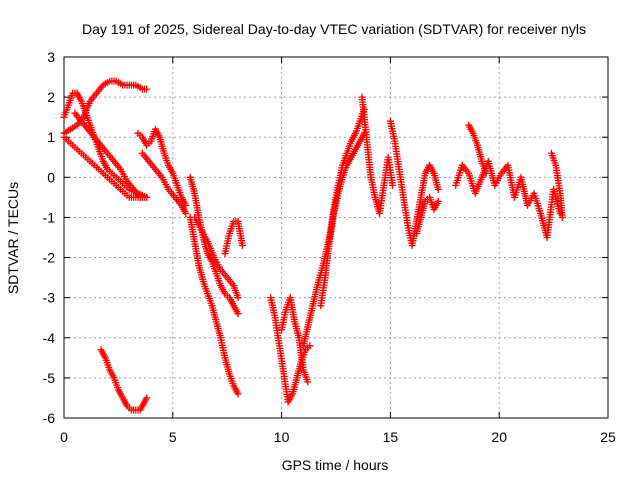 The height and width of the screenshot is (480, 640). Describe the element at coordinates (64, 437) in the screenshot. I see `x-tick-label: 0` at that location.